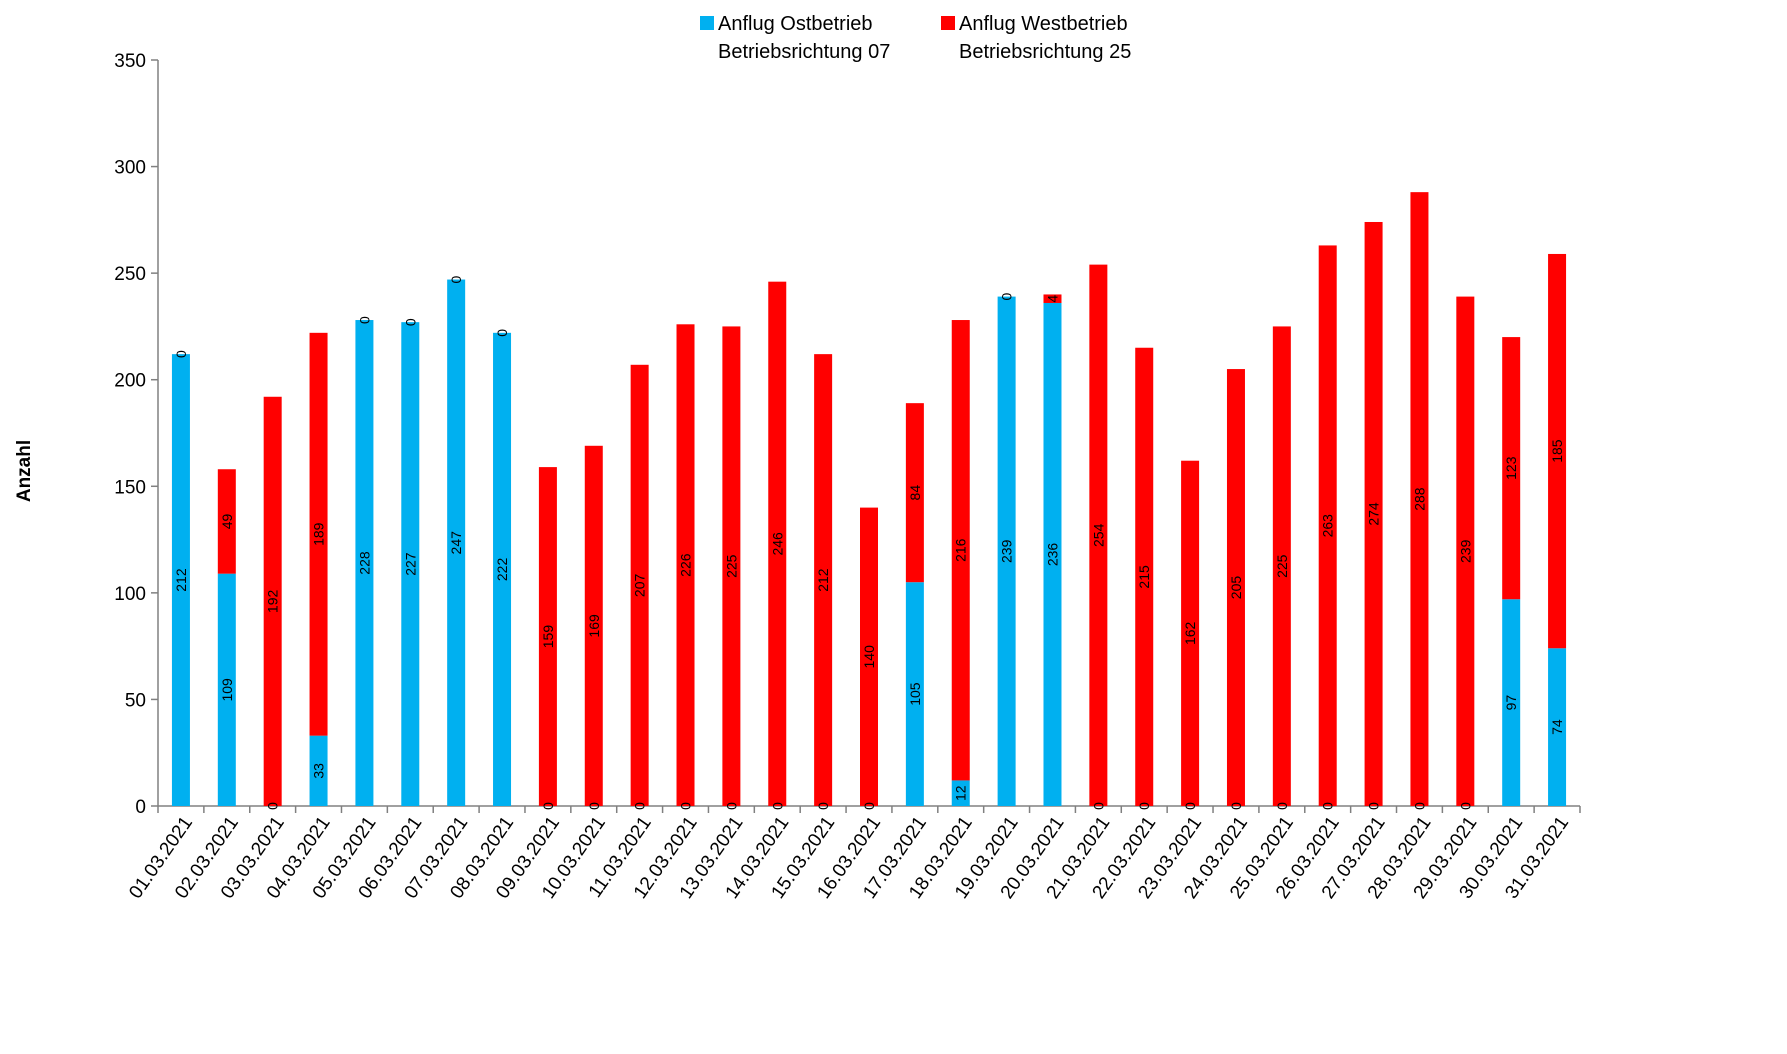  I want to click on data-label-westbetrieb: 215, so click(1144, 577).